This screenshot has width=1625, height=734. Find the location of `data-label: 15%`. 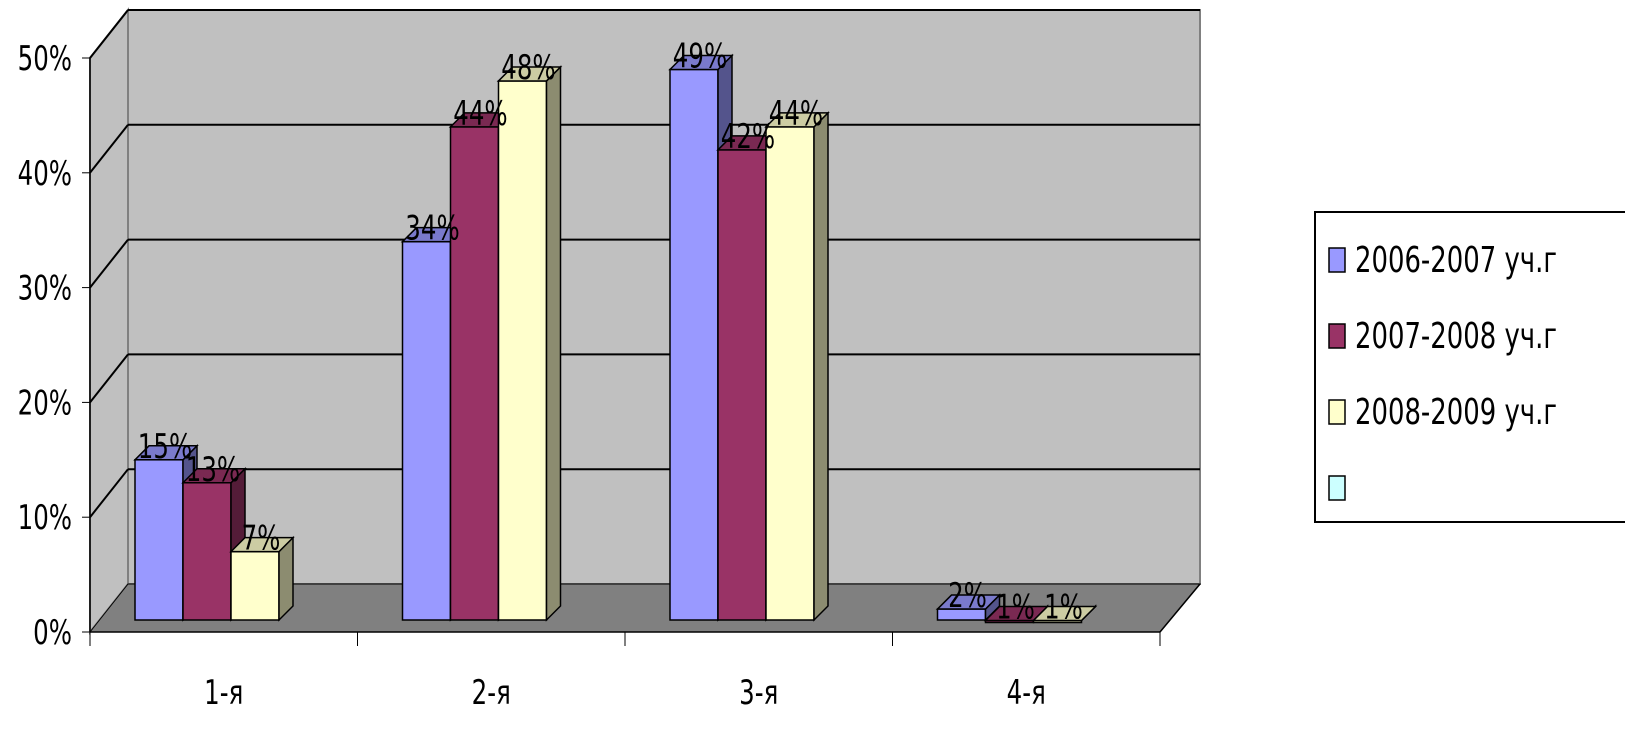

data-label: 15% is located at coordinates (165, 446).